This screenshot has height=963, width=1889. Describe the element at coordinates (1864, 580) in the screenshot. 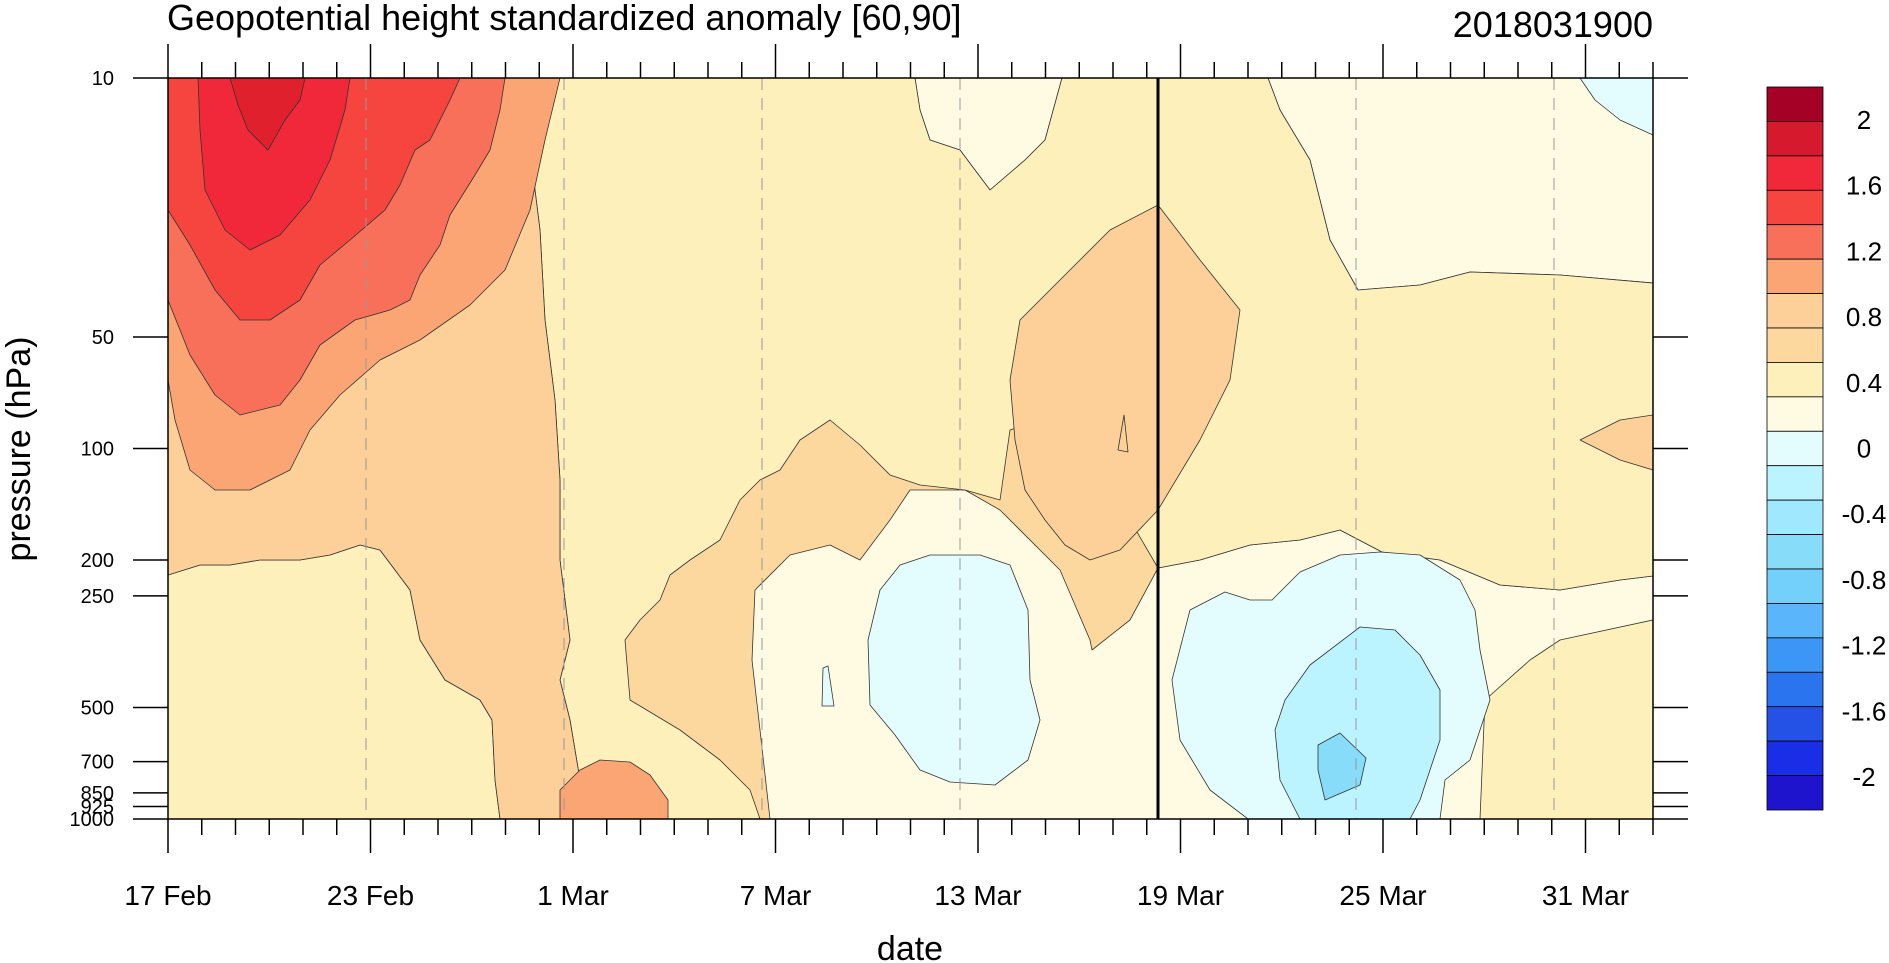

I see `colorbar-label: -0.8` at that location.